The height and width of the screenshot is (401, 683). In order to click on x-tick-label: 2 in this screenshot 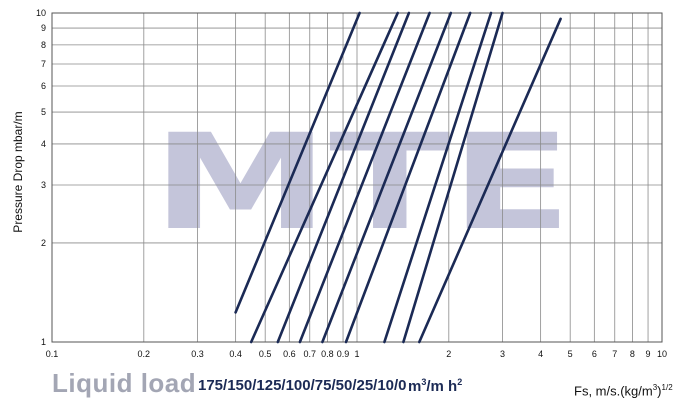, I will do `click(448, 354)`.